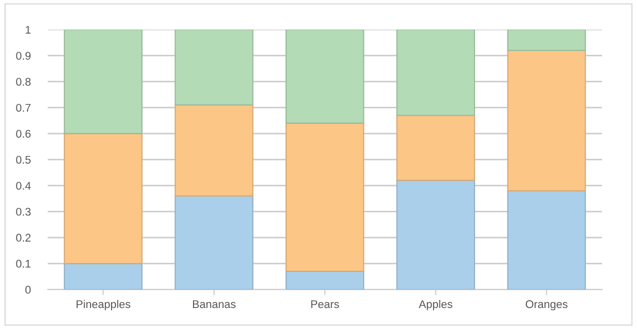 The height and width of the screenshot is (329, 637). Describe the element at coordinates (23, 56) in the screenshot. I see `y-tick-label: 0.9` at that location.